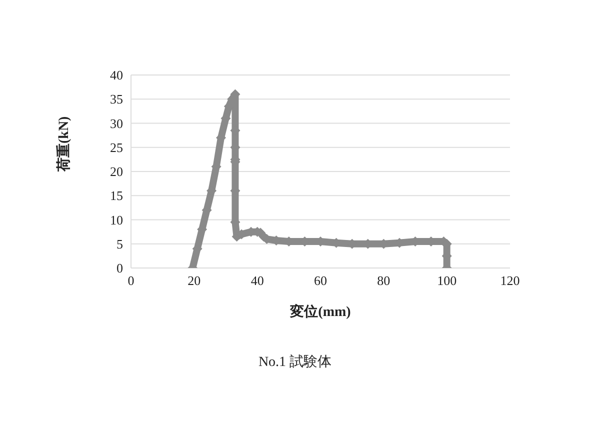  What do you see at coordinates (447, 280) in the screenshot?
I see `x-tick-label: 100` at bounding box center [447, 280].